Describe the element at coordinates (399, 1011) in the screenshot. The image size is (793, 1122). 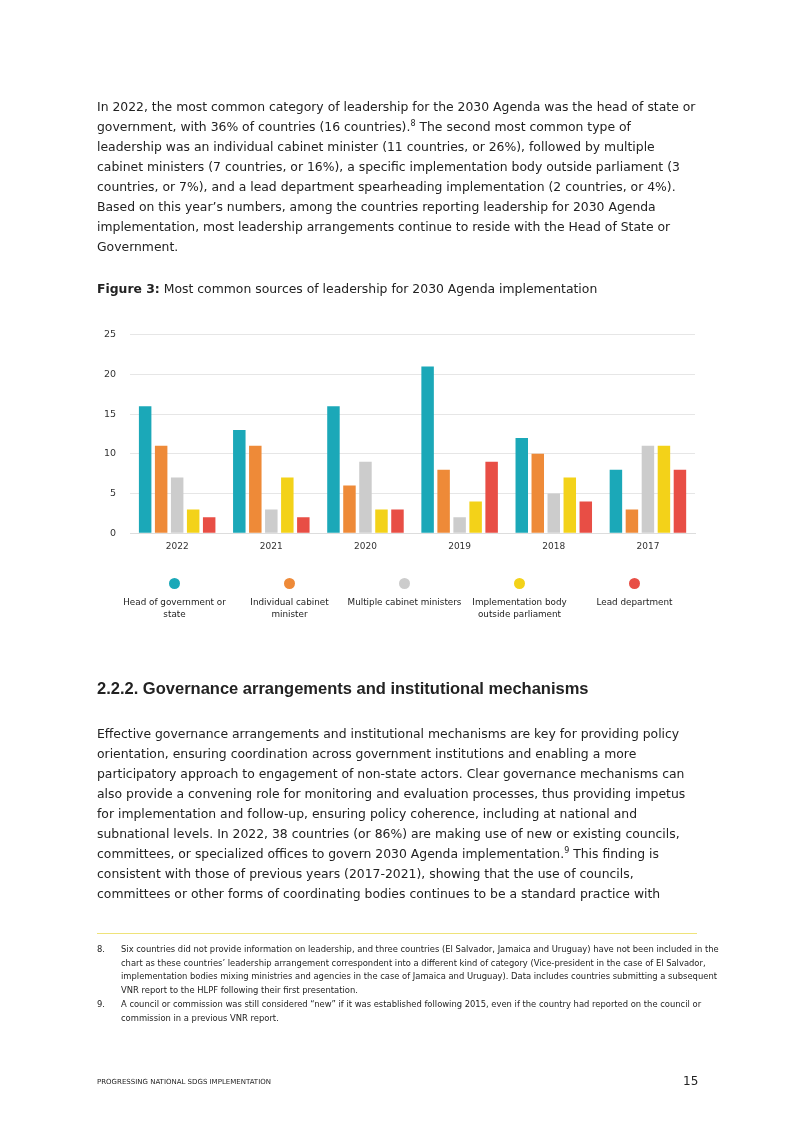
I see `text: 9. A council or commission was still considered “new” if it was established following 2015, even if the country had reported on the council or commission in a previous VNR report.` at that location.